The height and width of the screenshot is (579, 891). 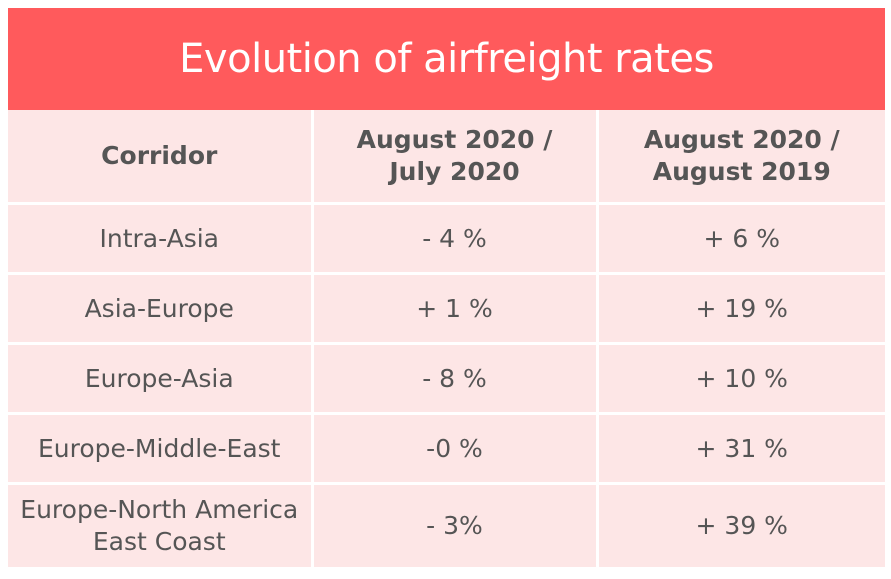 What do you see at coordinates (161, 157) in the screenshot?
I see `column-header-corridor: Corridor` at bounding box center [161, 157].